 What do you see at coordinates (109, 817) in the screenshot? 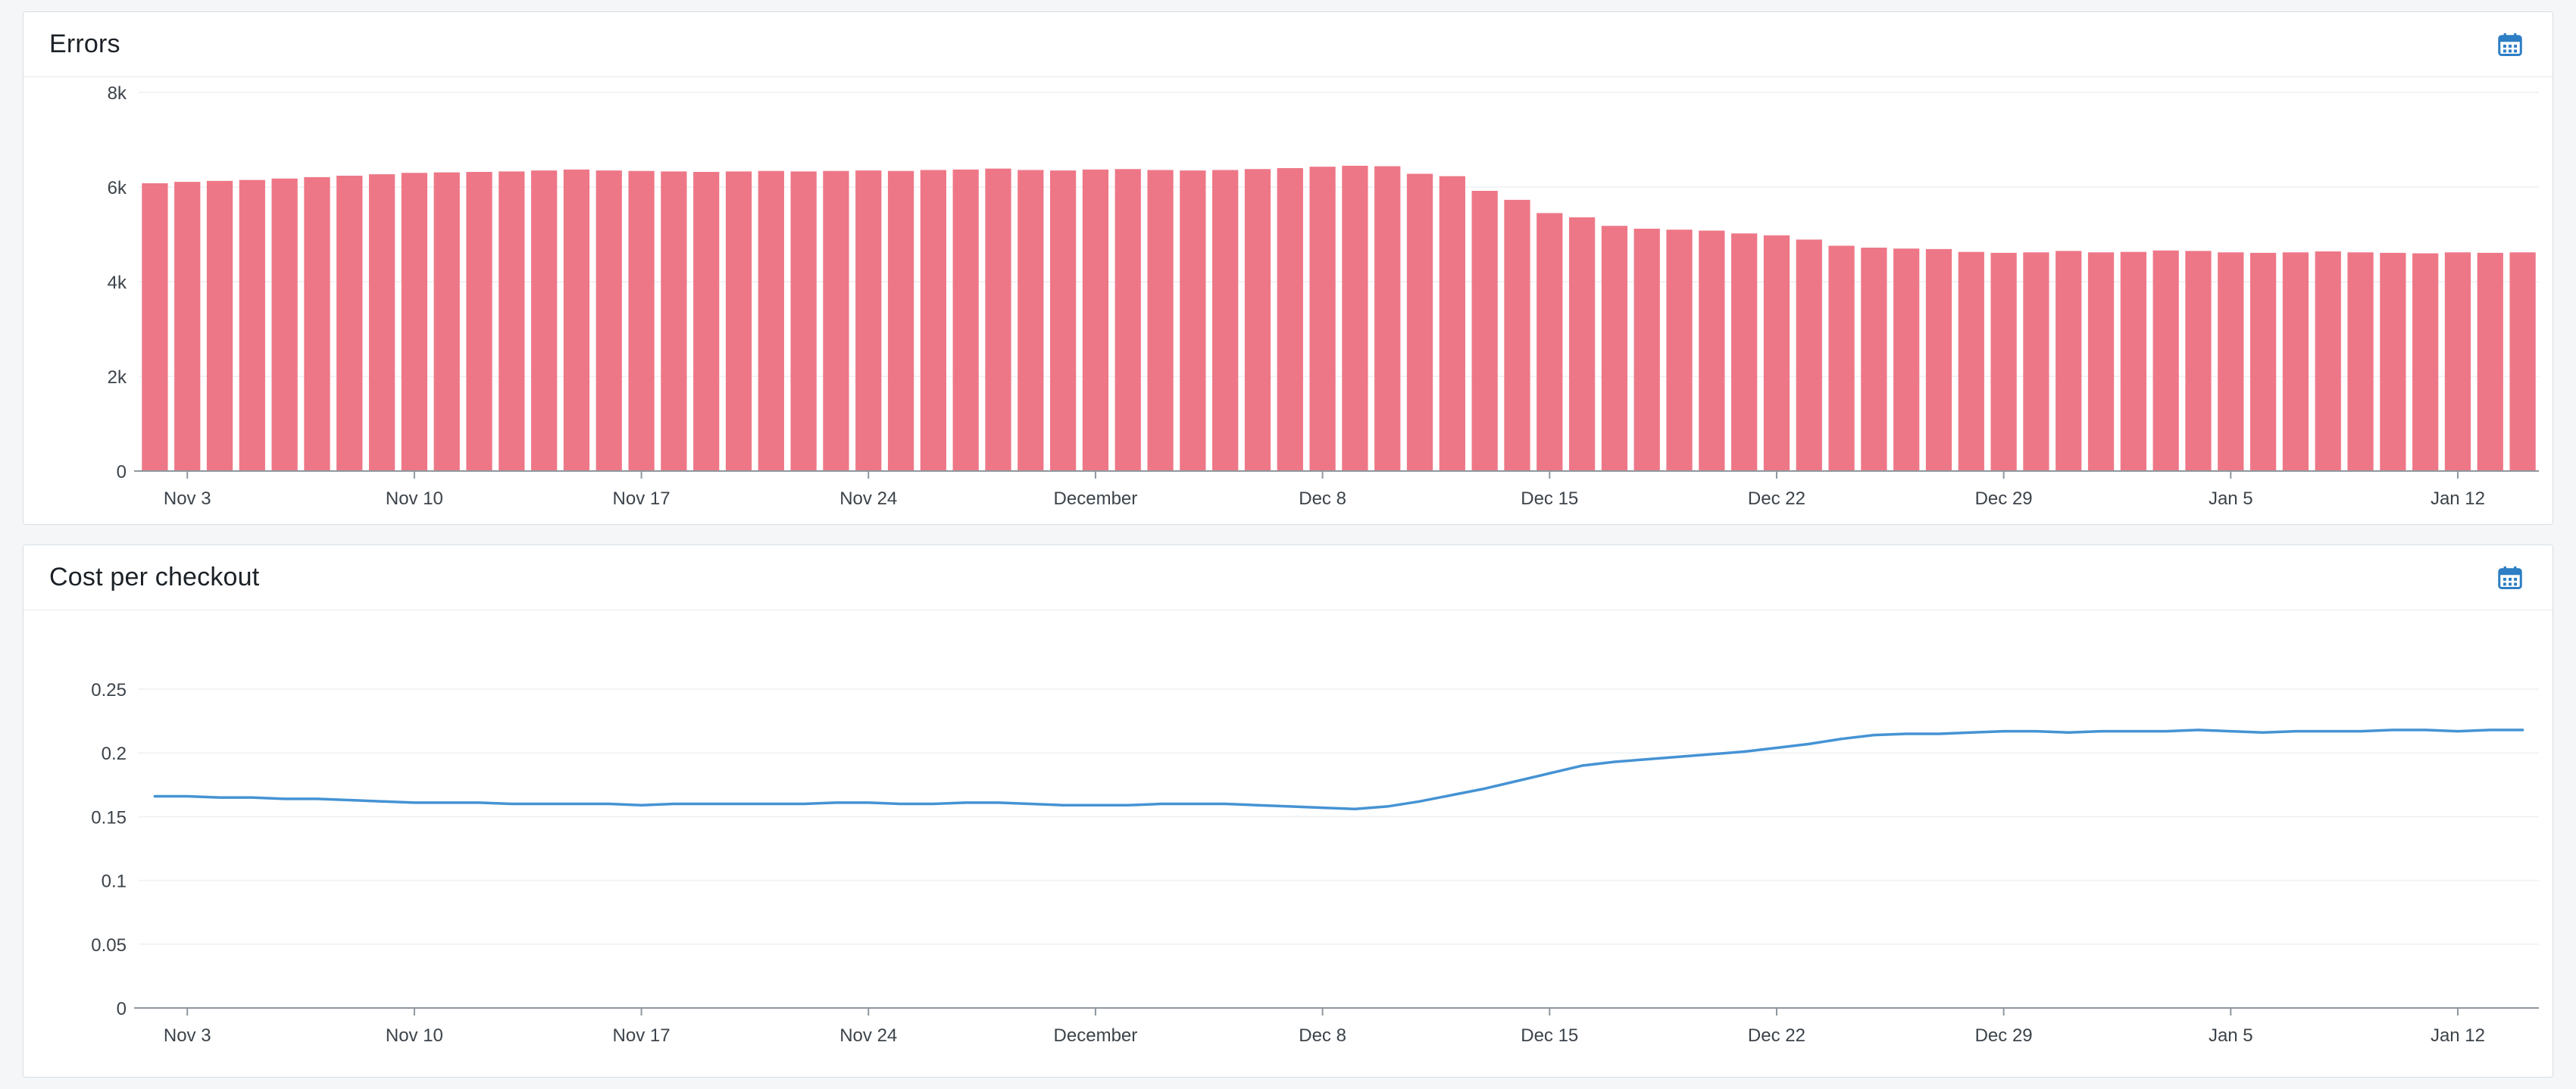
I see `svg-text: 0.15` at bounding box center [109, 817].